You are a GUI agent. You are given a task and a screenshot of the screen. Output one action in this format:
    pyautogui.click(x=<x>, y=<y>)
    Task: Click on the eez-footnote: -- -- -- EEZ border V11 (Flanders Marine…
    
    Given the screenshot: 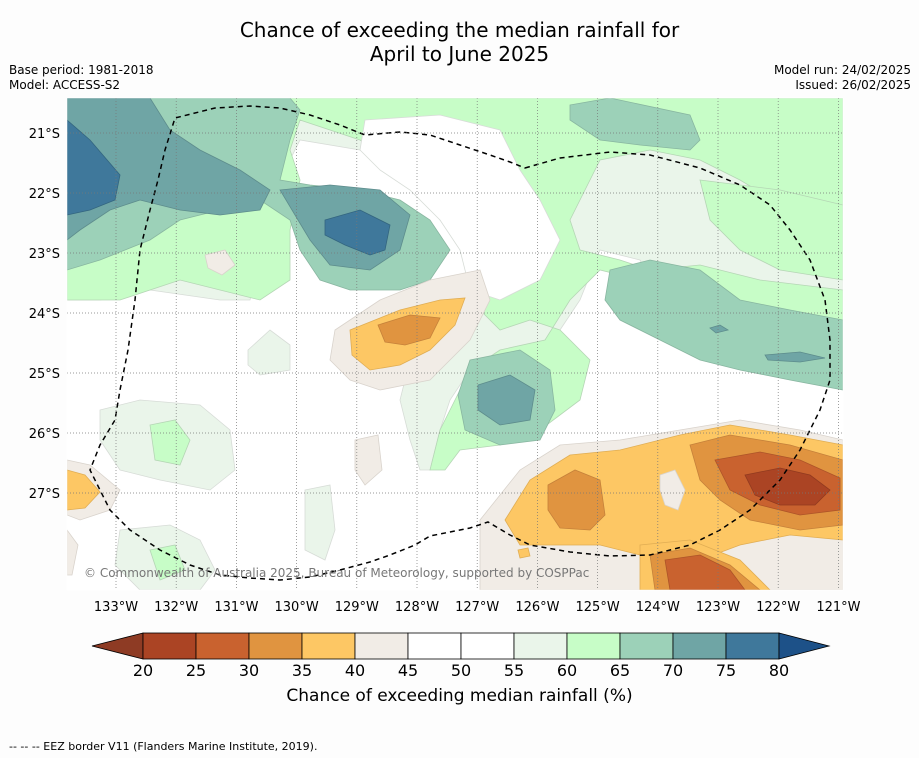 What is the action you would take?
    pyautogui.click(x=163, y=746)
    